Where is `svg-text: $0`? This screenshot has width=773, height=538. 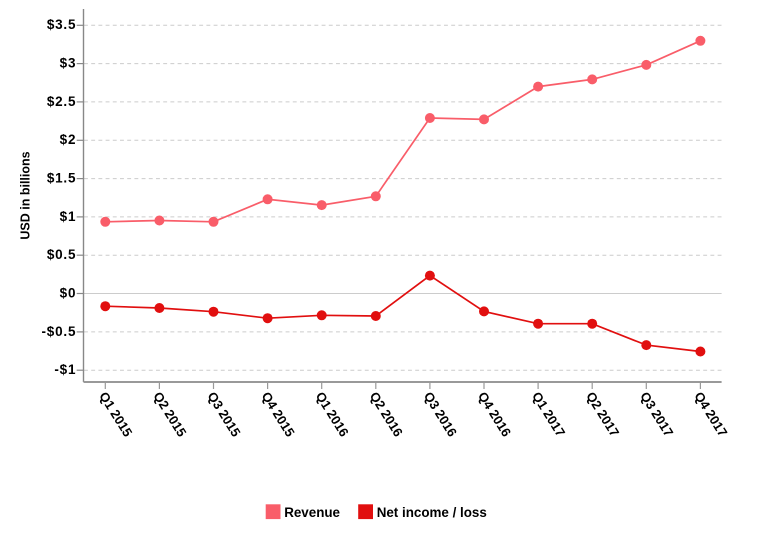 svg-text: $0 is located at coordinates (68, 292).